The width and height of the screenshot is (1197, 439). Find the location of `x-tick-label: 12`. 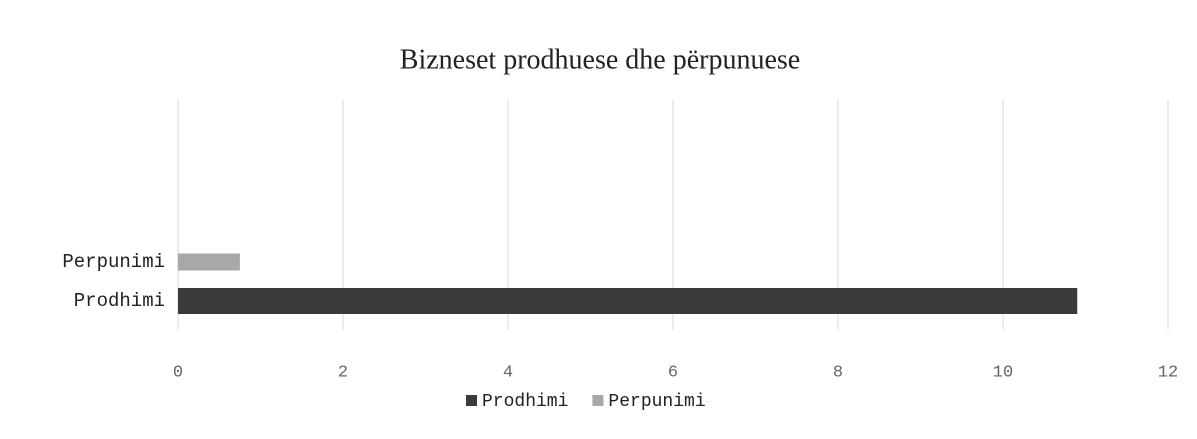

x-tick-label: 12 is located at coordinates (1168, 372).